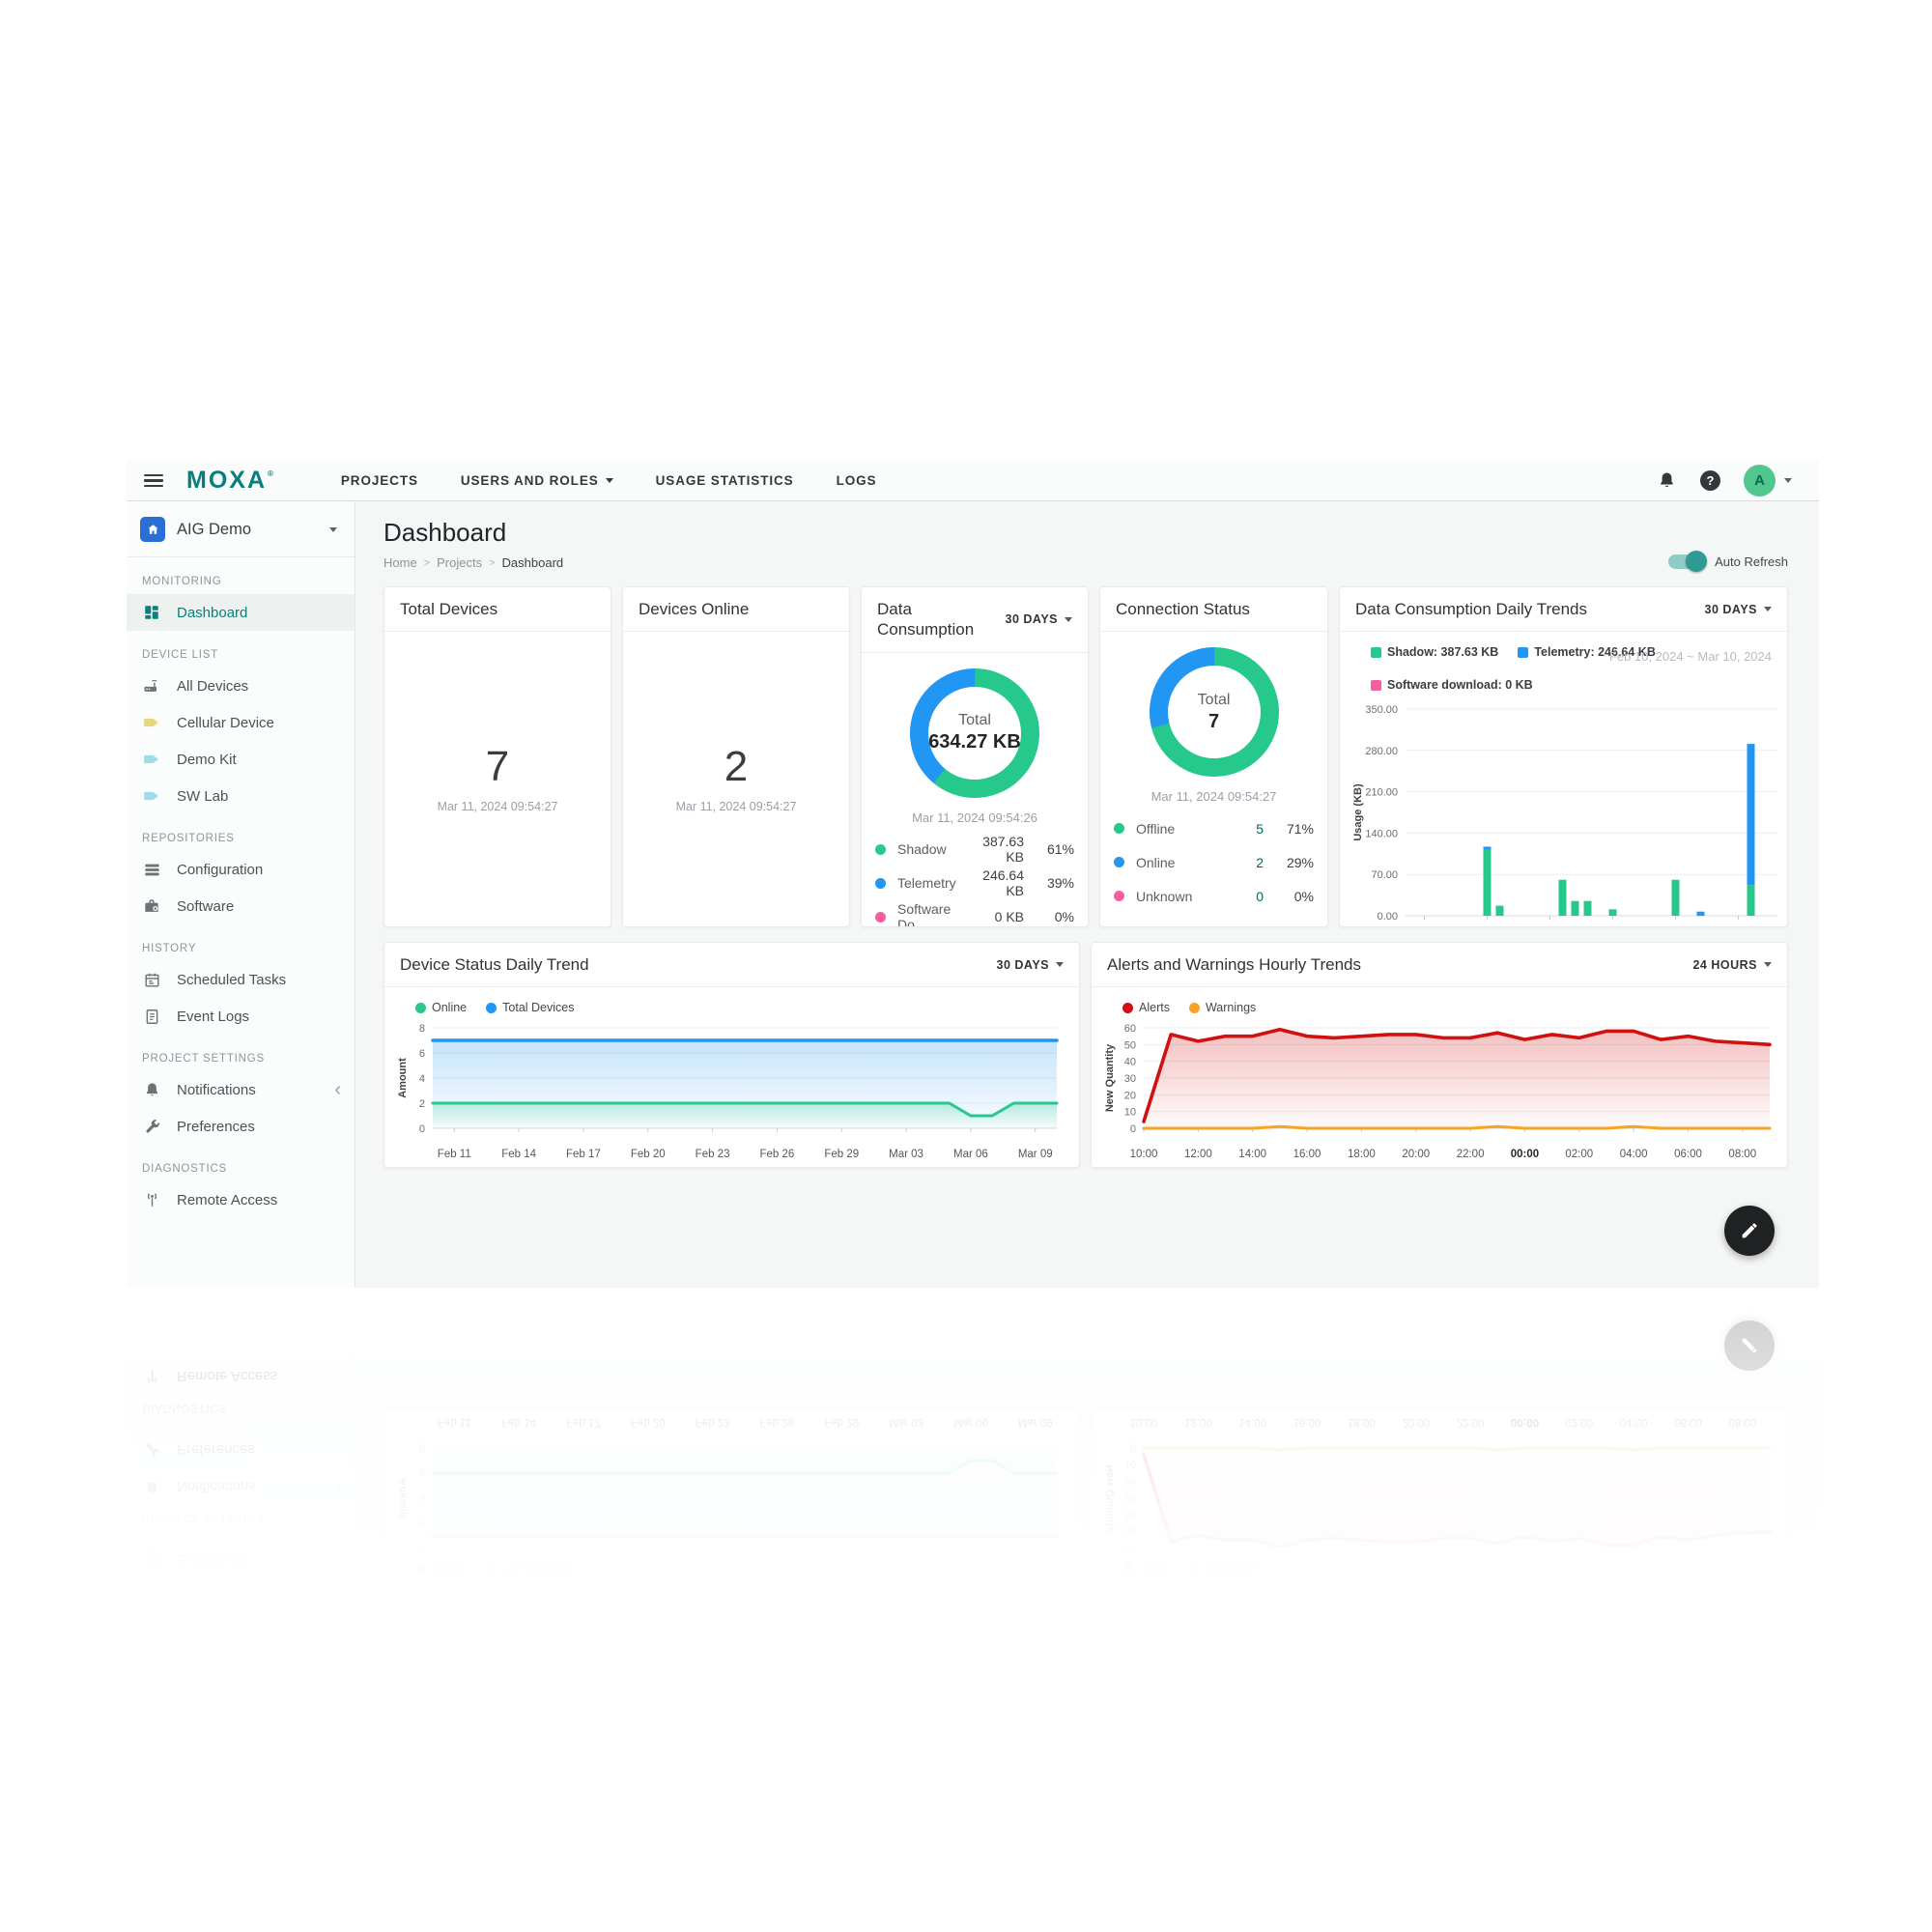 The width and height of the screenshot is (1932, 1932). I want to click on svg-text: 02:00, so click(1579, 1422).